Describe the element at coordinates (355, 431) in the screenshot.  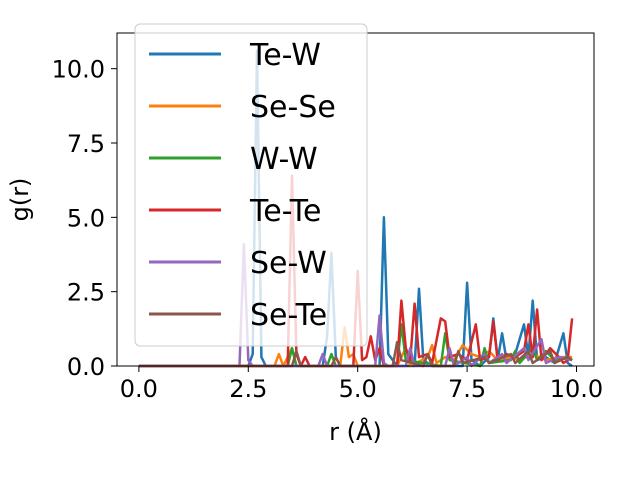
I see `x-axis-label: r (Å)` at that location.